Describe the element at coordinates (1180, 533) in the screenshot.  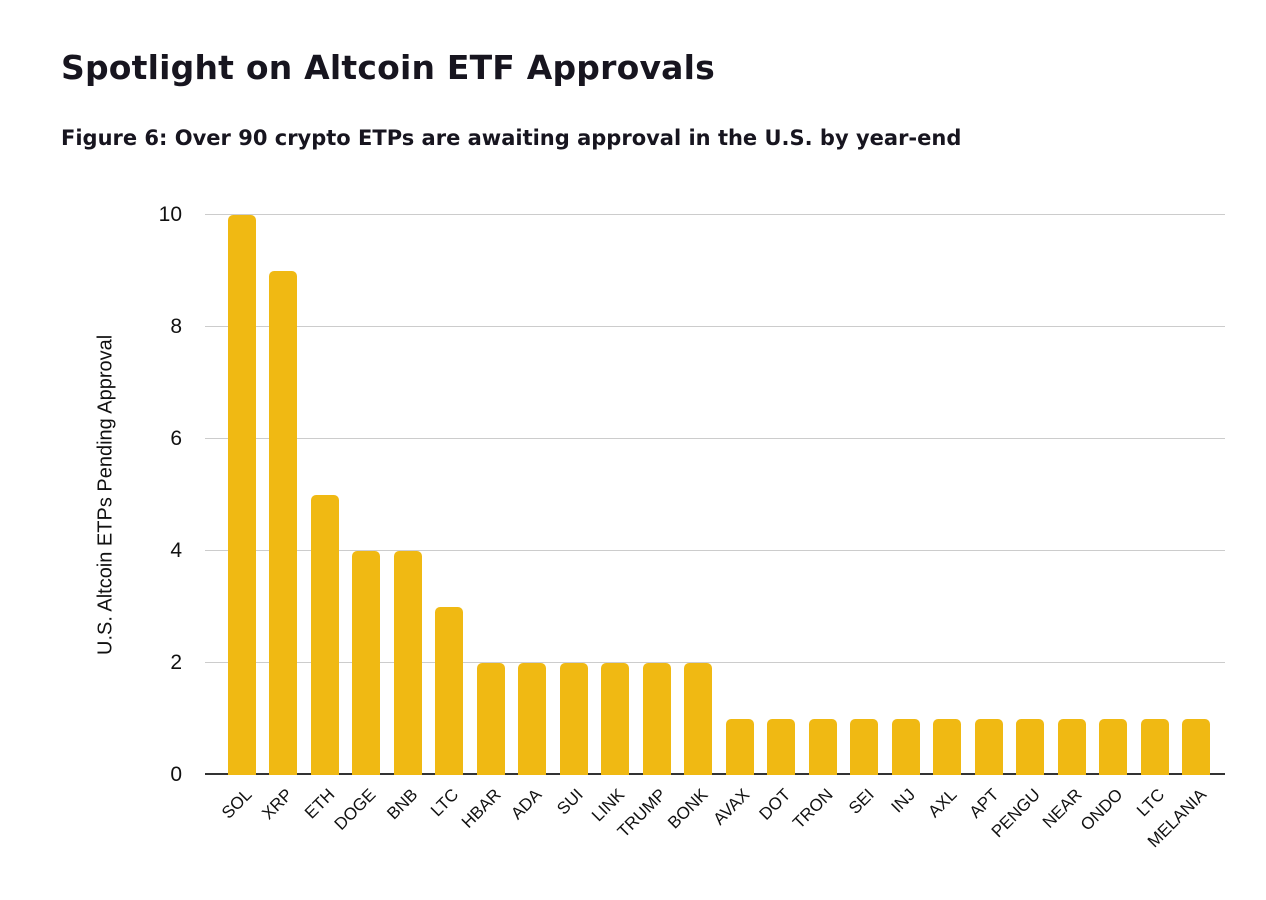
I see `bar-cell-melania-23: MELANIA` at that location.